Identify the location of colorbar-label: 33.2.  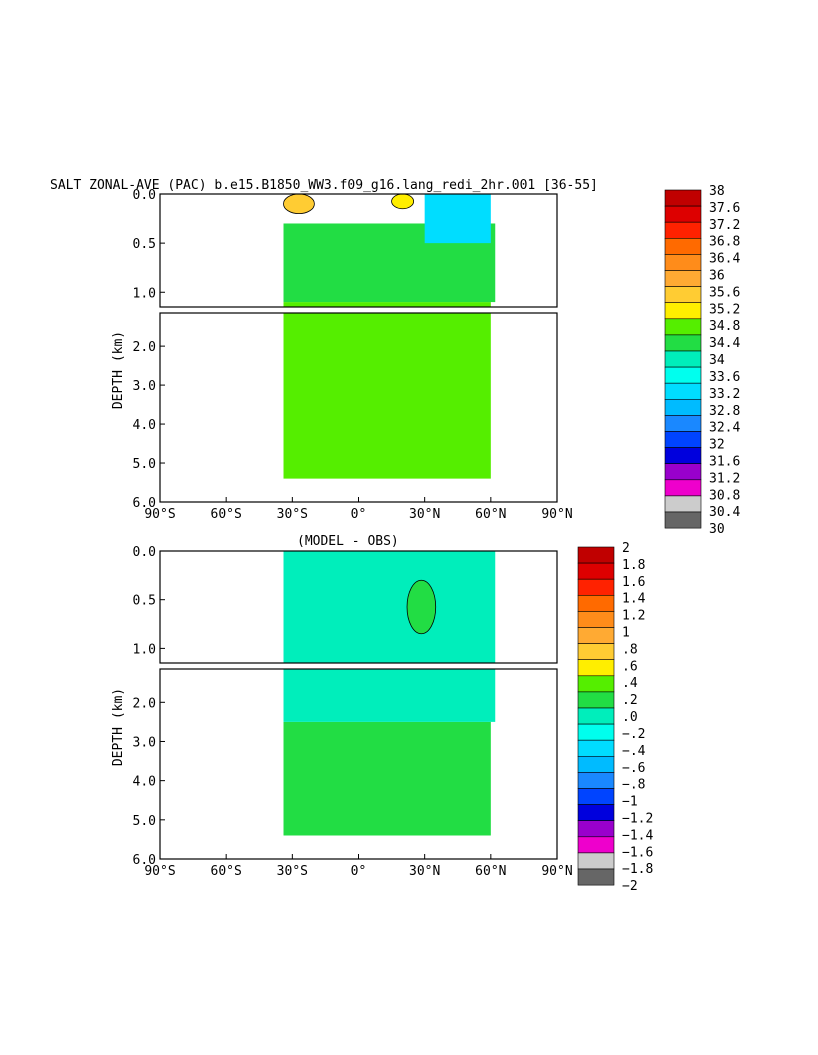
(724, 394).